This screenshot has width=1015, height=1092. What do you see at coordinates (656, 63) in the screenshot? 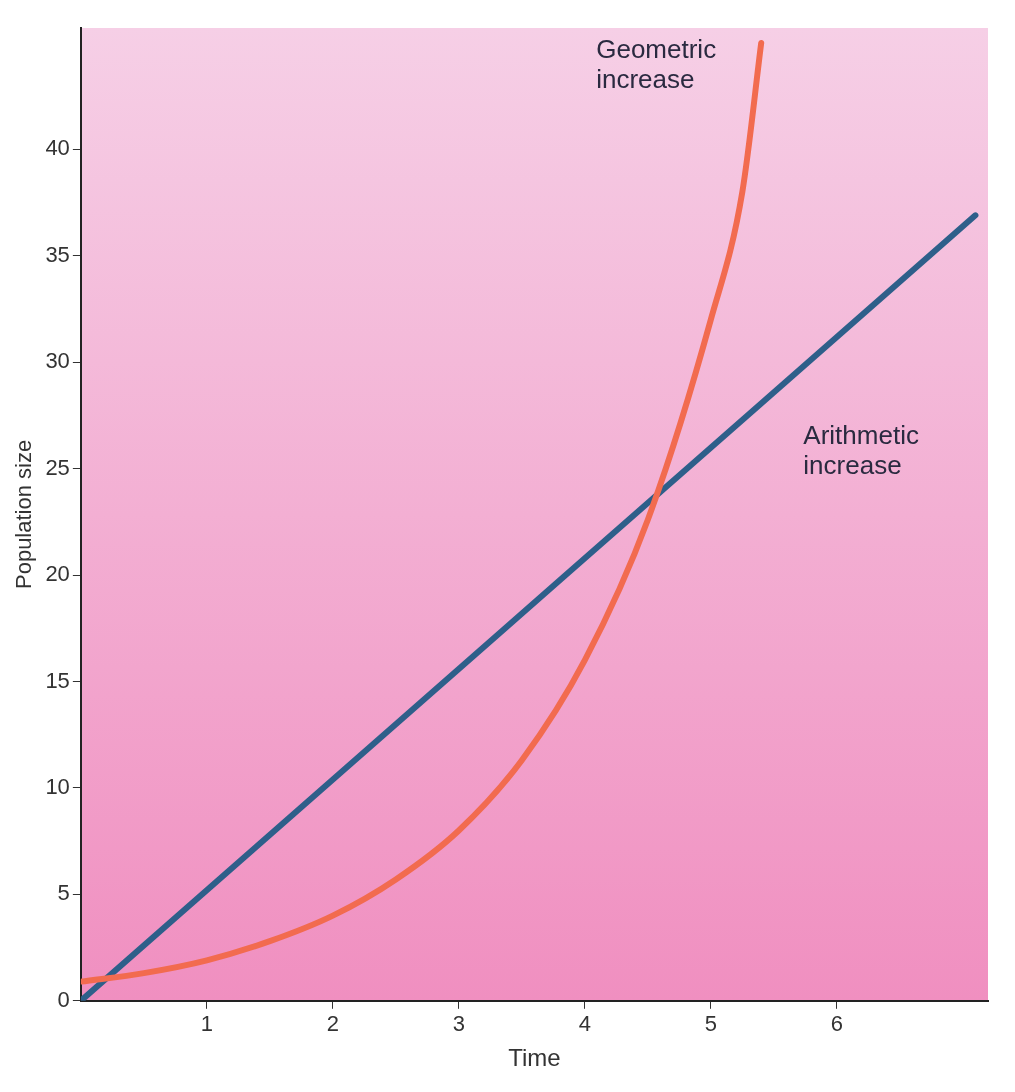
I see `series-label: Geometric increase` at bounding box center [656, 63].